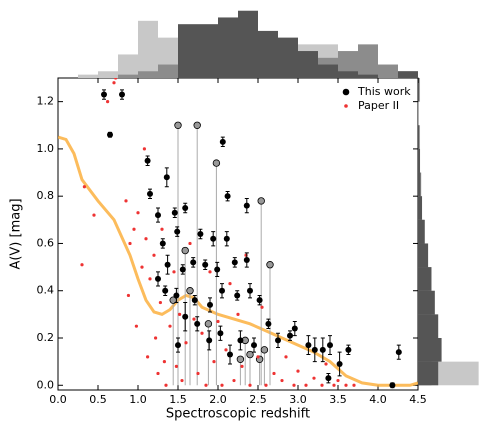 Image resolution: width=498 pixels, height=436 pixels. Describe the element at coordinates (46, 290) in the screenshot. I see `y-tick-label: 0.4` at that location.